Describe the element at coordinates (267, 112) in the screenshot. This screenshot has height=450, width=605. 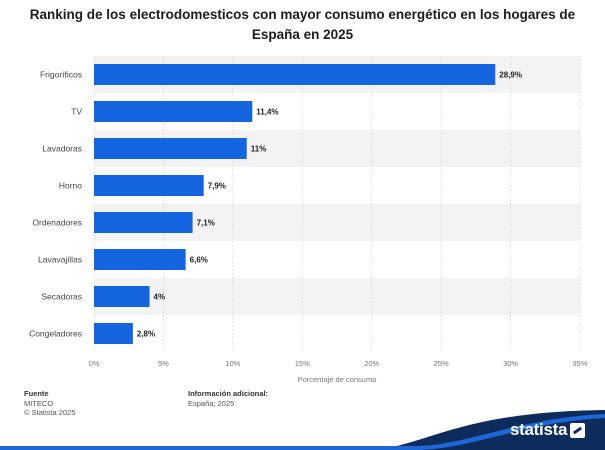
I see `value-label: 11,4%` at that location.